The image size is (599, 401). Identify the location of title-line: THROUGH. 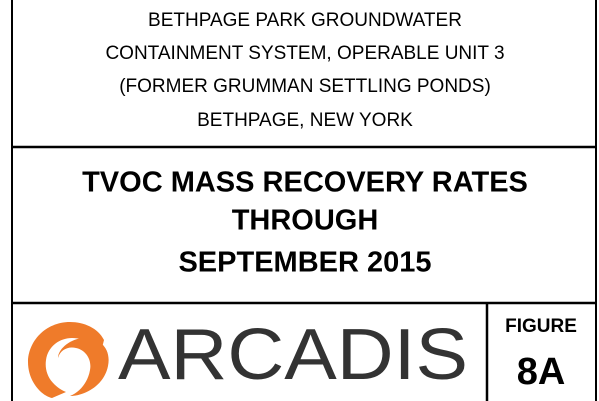
(305, 221).